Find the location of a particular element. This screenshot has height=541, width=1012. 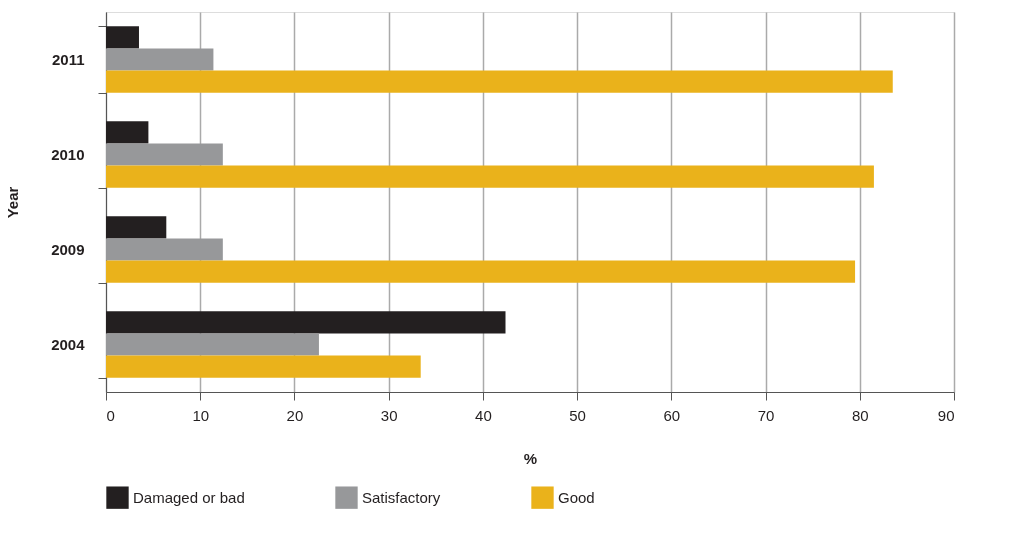

legend-label: Damaged or bad is located at coordinates (189, 497).